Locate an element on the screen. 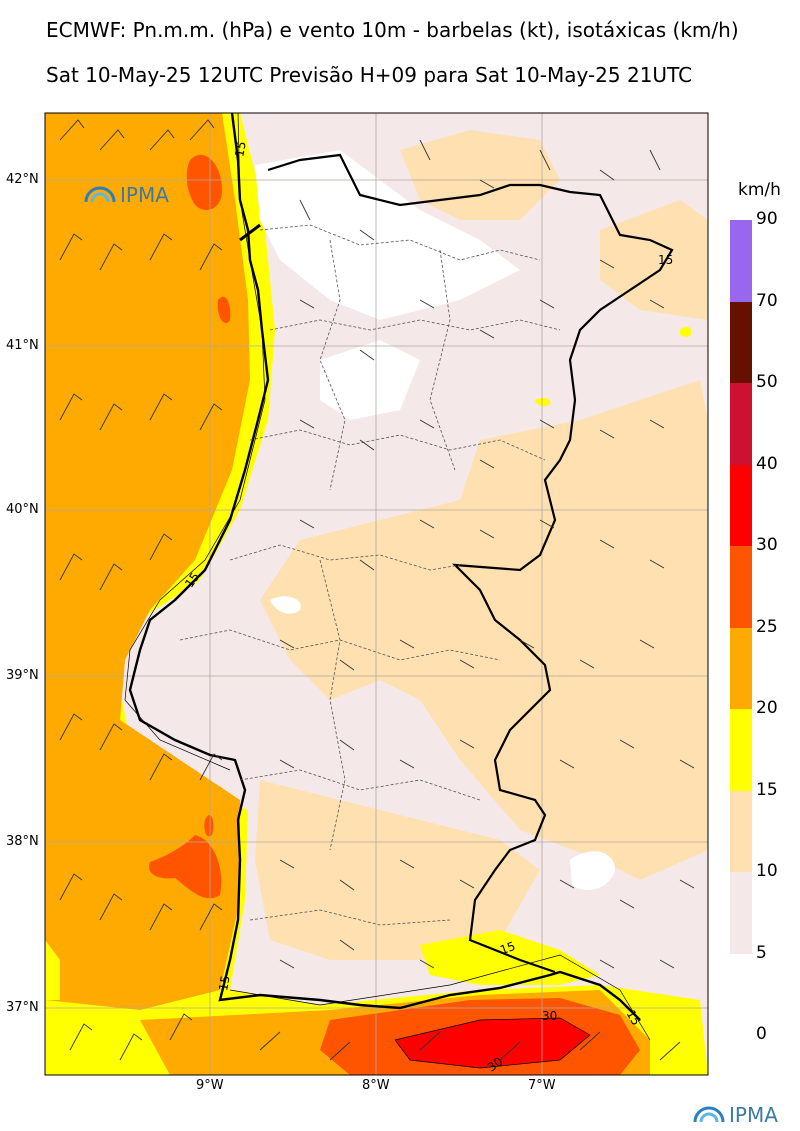 Image resolution: width=800 pixels, height=1131 pixels. lat-label: 38°N is located at coordinates (22, 841).